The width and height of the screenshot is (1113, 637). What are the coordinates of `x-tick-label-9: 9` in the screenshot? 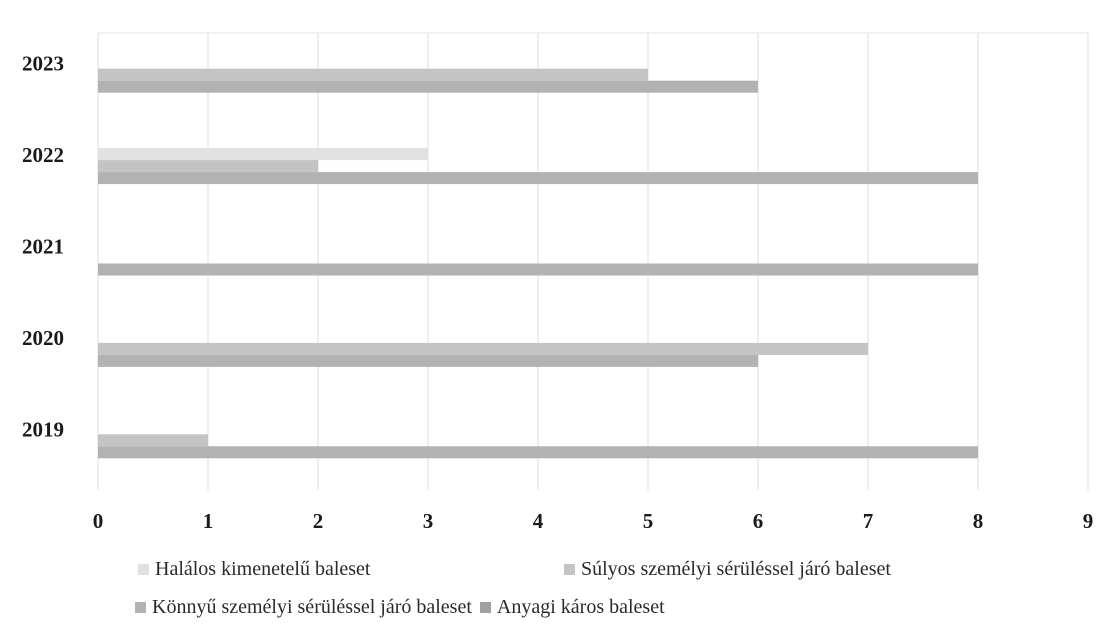 It's located at (1088, 521).